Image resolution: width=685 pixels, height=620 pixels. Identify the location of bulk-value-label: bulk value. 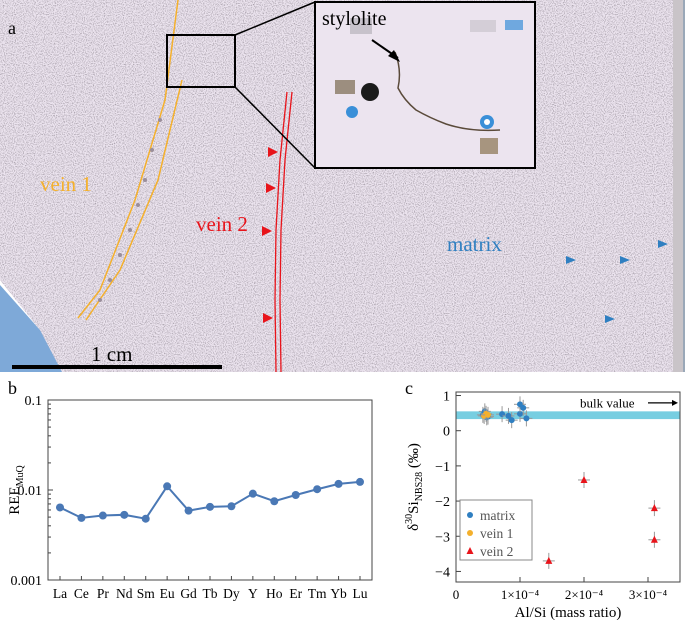
(607, 403).